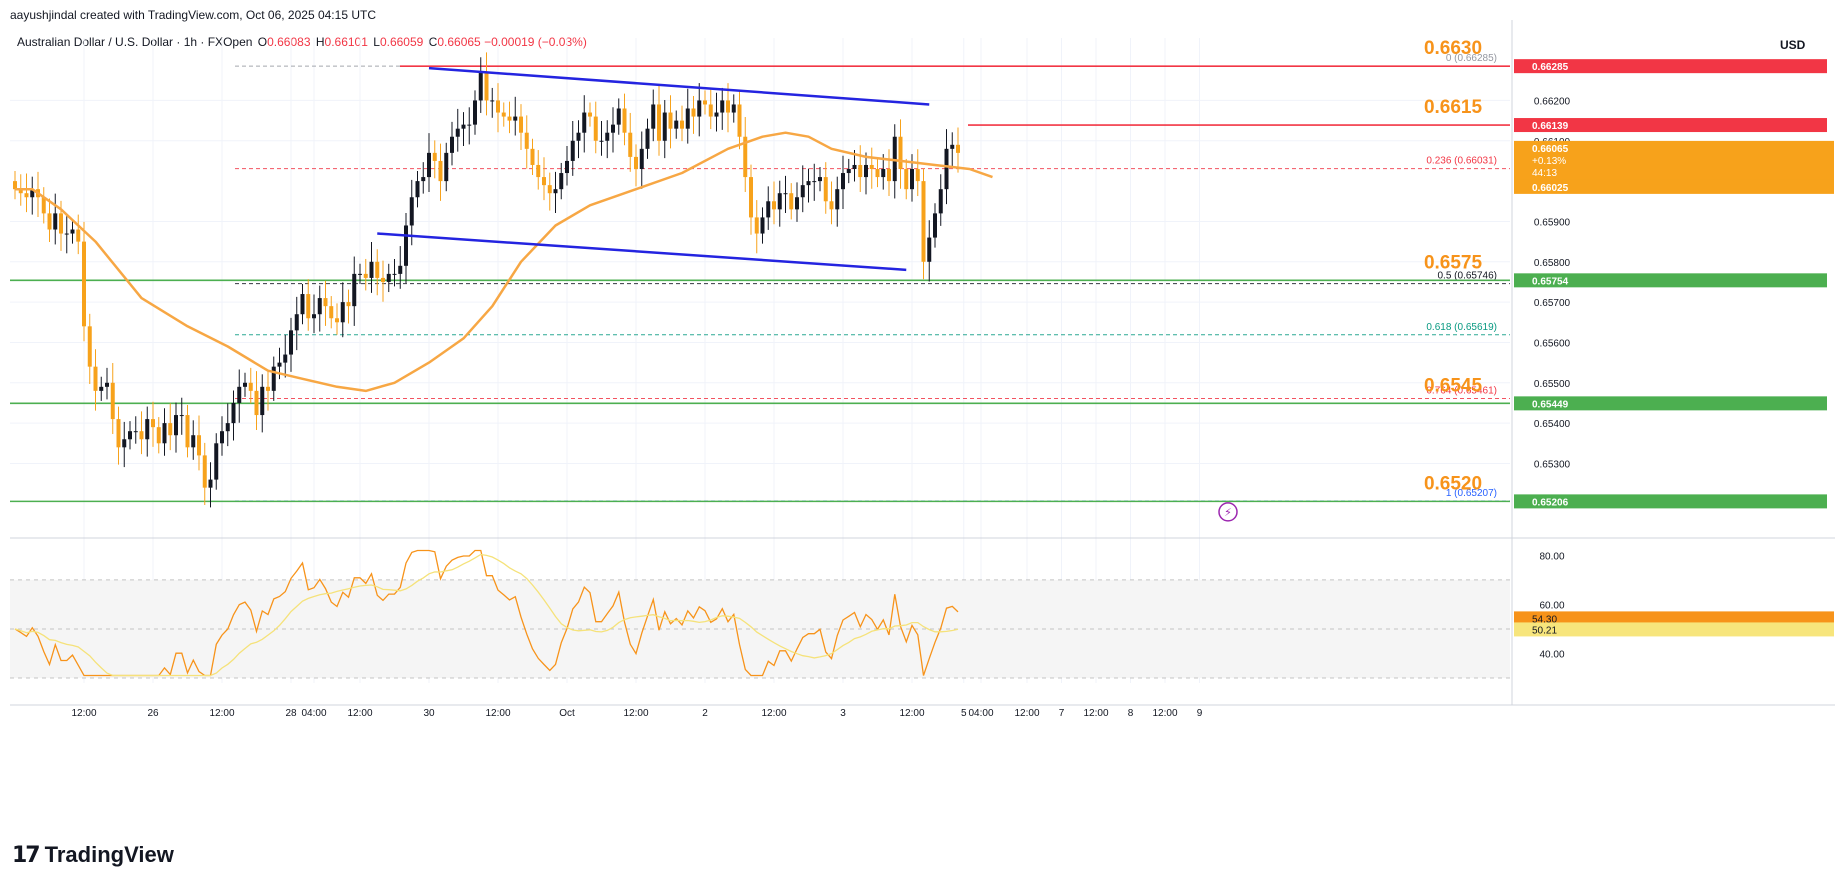 The image size is (1835, 883). What do you see at coordinates (346, 42) in the screenshot?
I see `high-value: 0.66101` at bounding box center [346, 42].